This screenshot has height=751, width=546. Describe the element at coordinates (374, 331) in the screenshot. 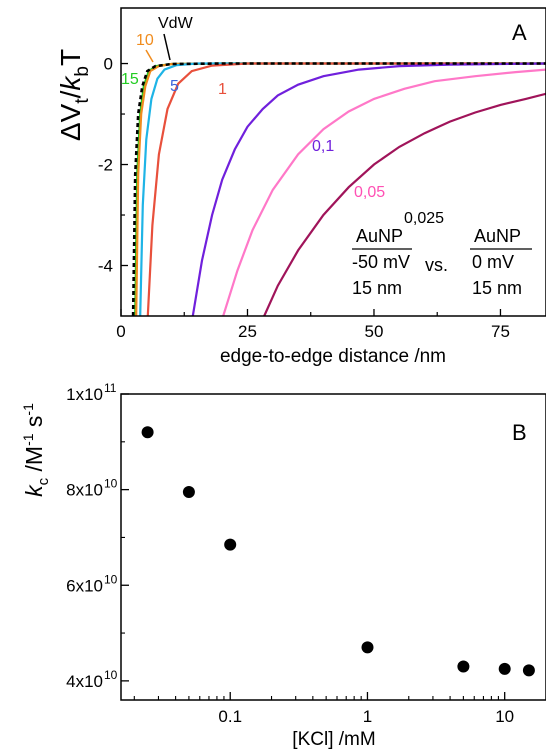

I see `panel-a-xtick-label: 50` at that location.